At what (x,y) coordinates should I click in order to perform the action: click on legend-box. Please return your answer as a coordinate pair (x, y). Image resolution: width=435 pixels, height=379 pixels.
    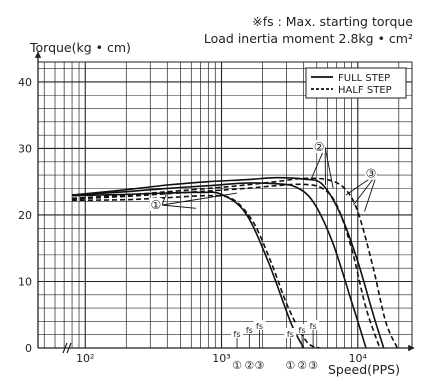
    Looking at the image, I should click on (356, 83).